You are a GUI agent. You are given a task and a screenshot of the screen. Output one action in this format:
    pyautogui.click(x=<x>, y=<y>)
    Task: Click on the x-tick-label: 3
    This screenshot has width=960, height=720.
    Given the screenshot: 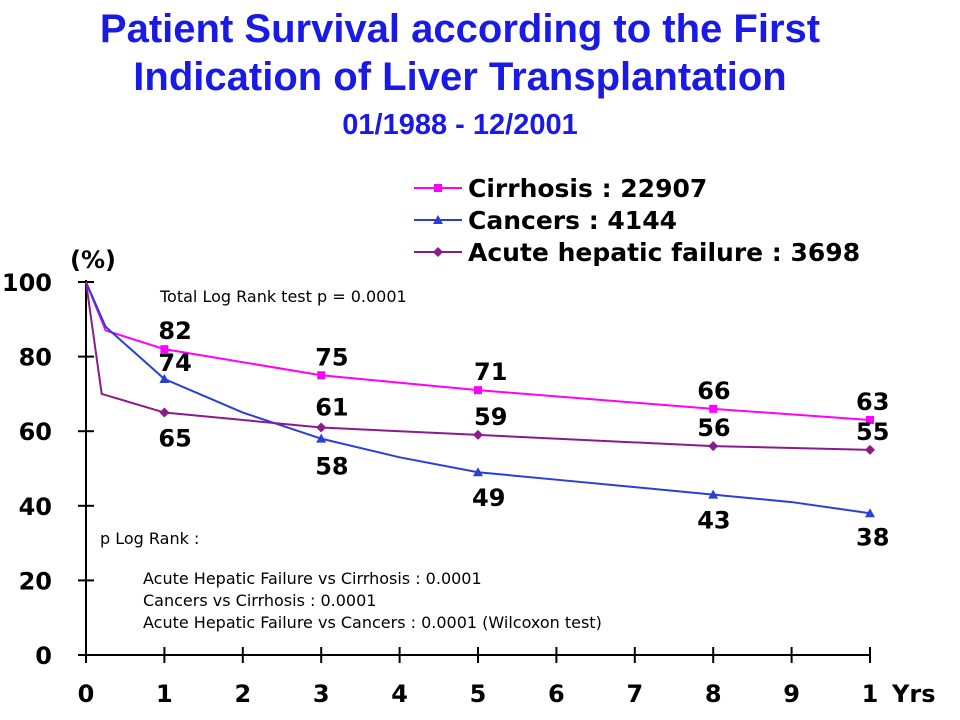 What is the action you would take?
    pyautogui.click(x=321, y=694)
    